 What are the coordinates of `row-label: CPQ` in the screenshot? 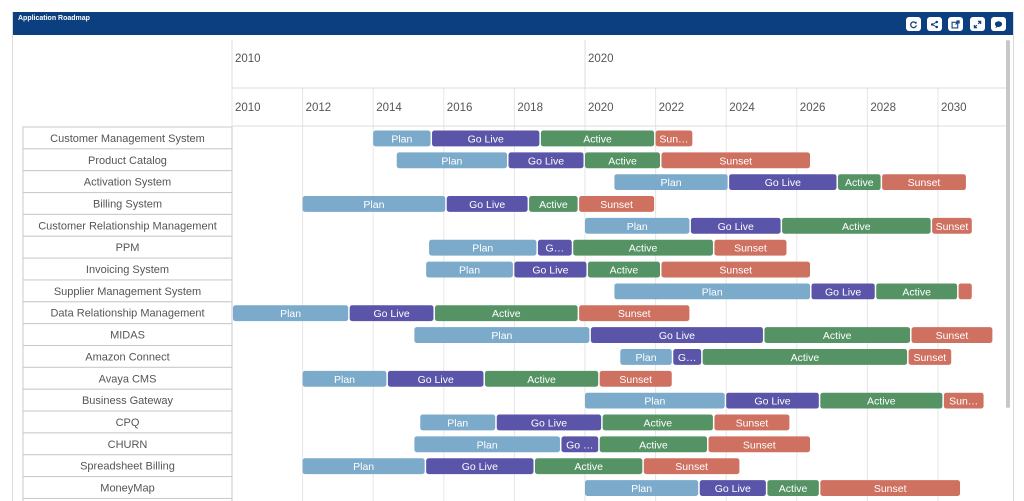 It's located at (128, 423).